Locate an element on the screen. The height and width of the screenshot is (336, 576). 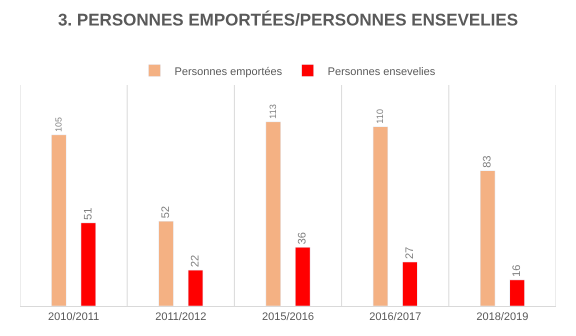
data-label: 16 is located at coordinates (517, 270).